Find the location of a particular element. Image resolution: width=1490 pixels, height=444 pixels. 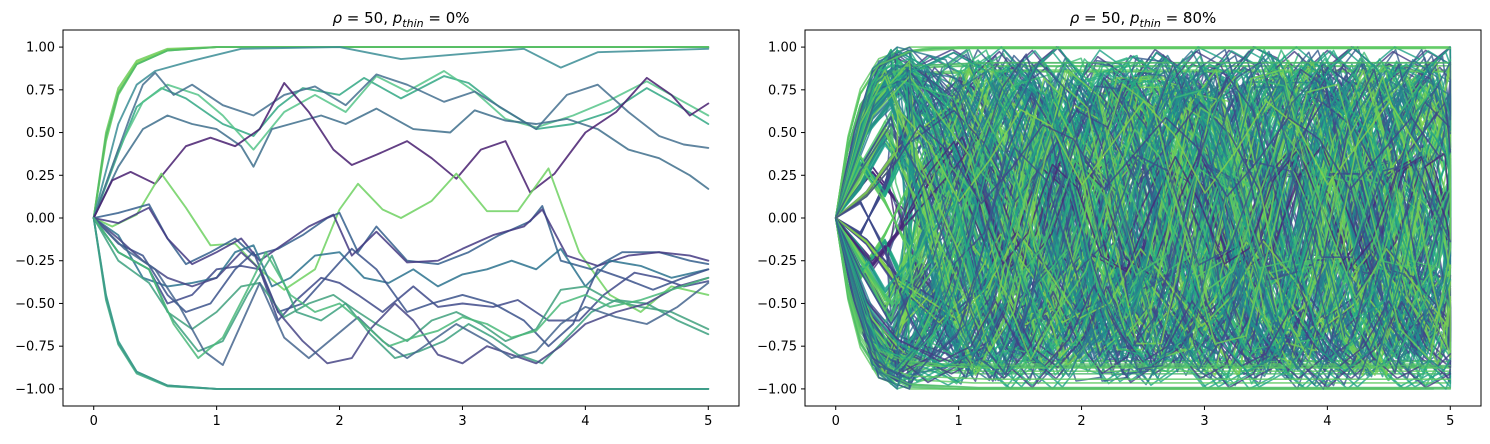

title-p-value: = 80% is located at coordinates (1188, 18).